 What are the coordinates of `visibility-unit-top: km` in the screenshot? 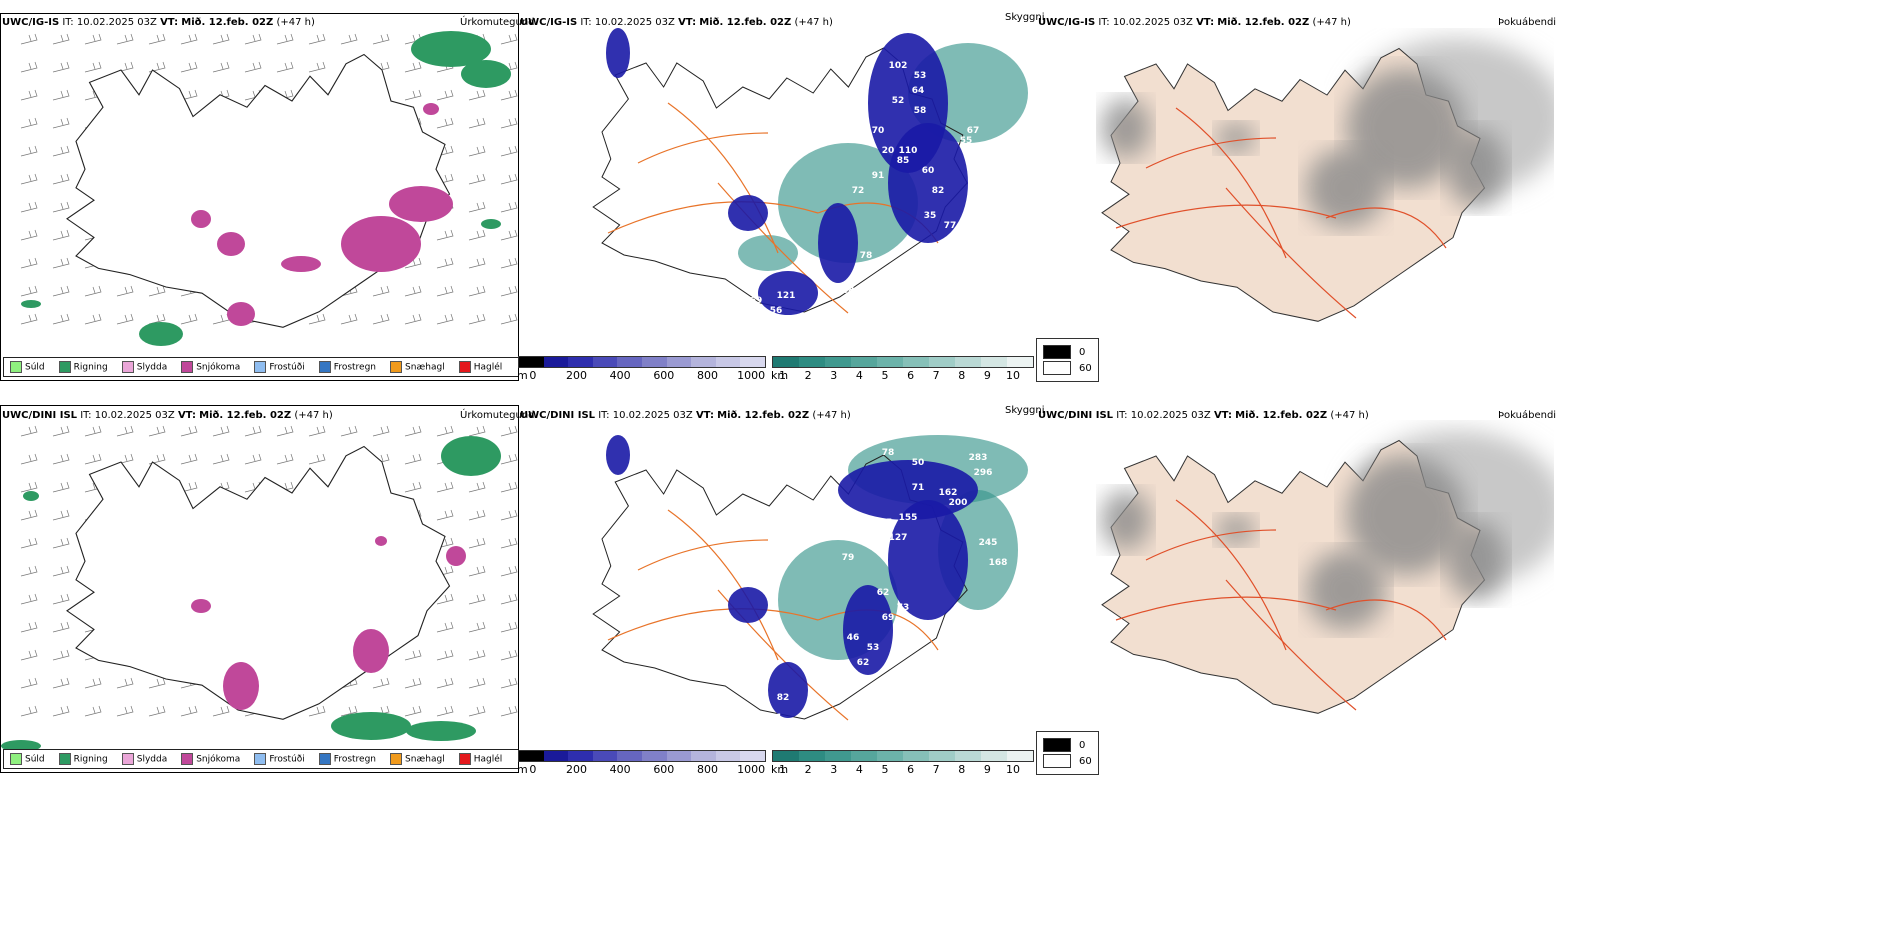 It's located at (780, 375).